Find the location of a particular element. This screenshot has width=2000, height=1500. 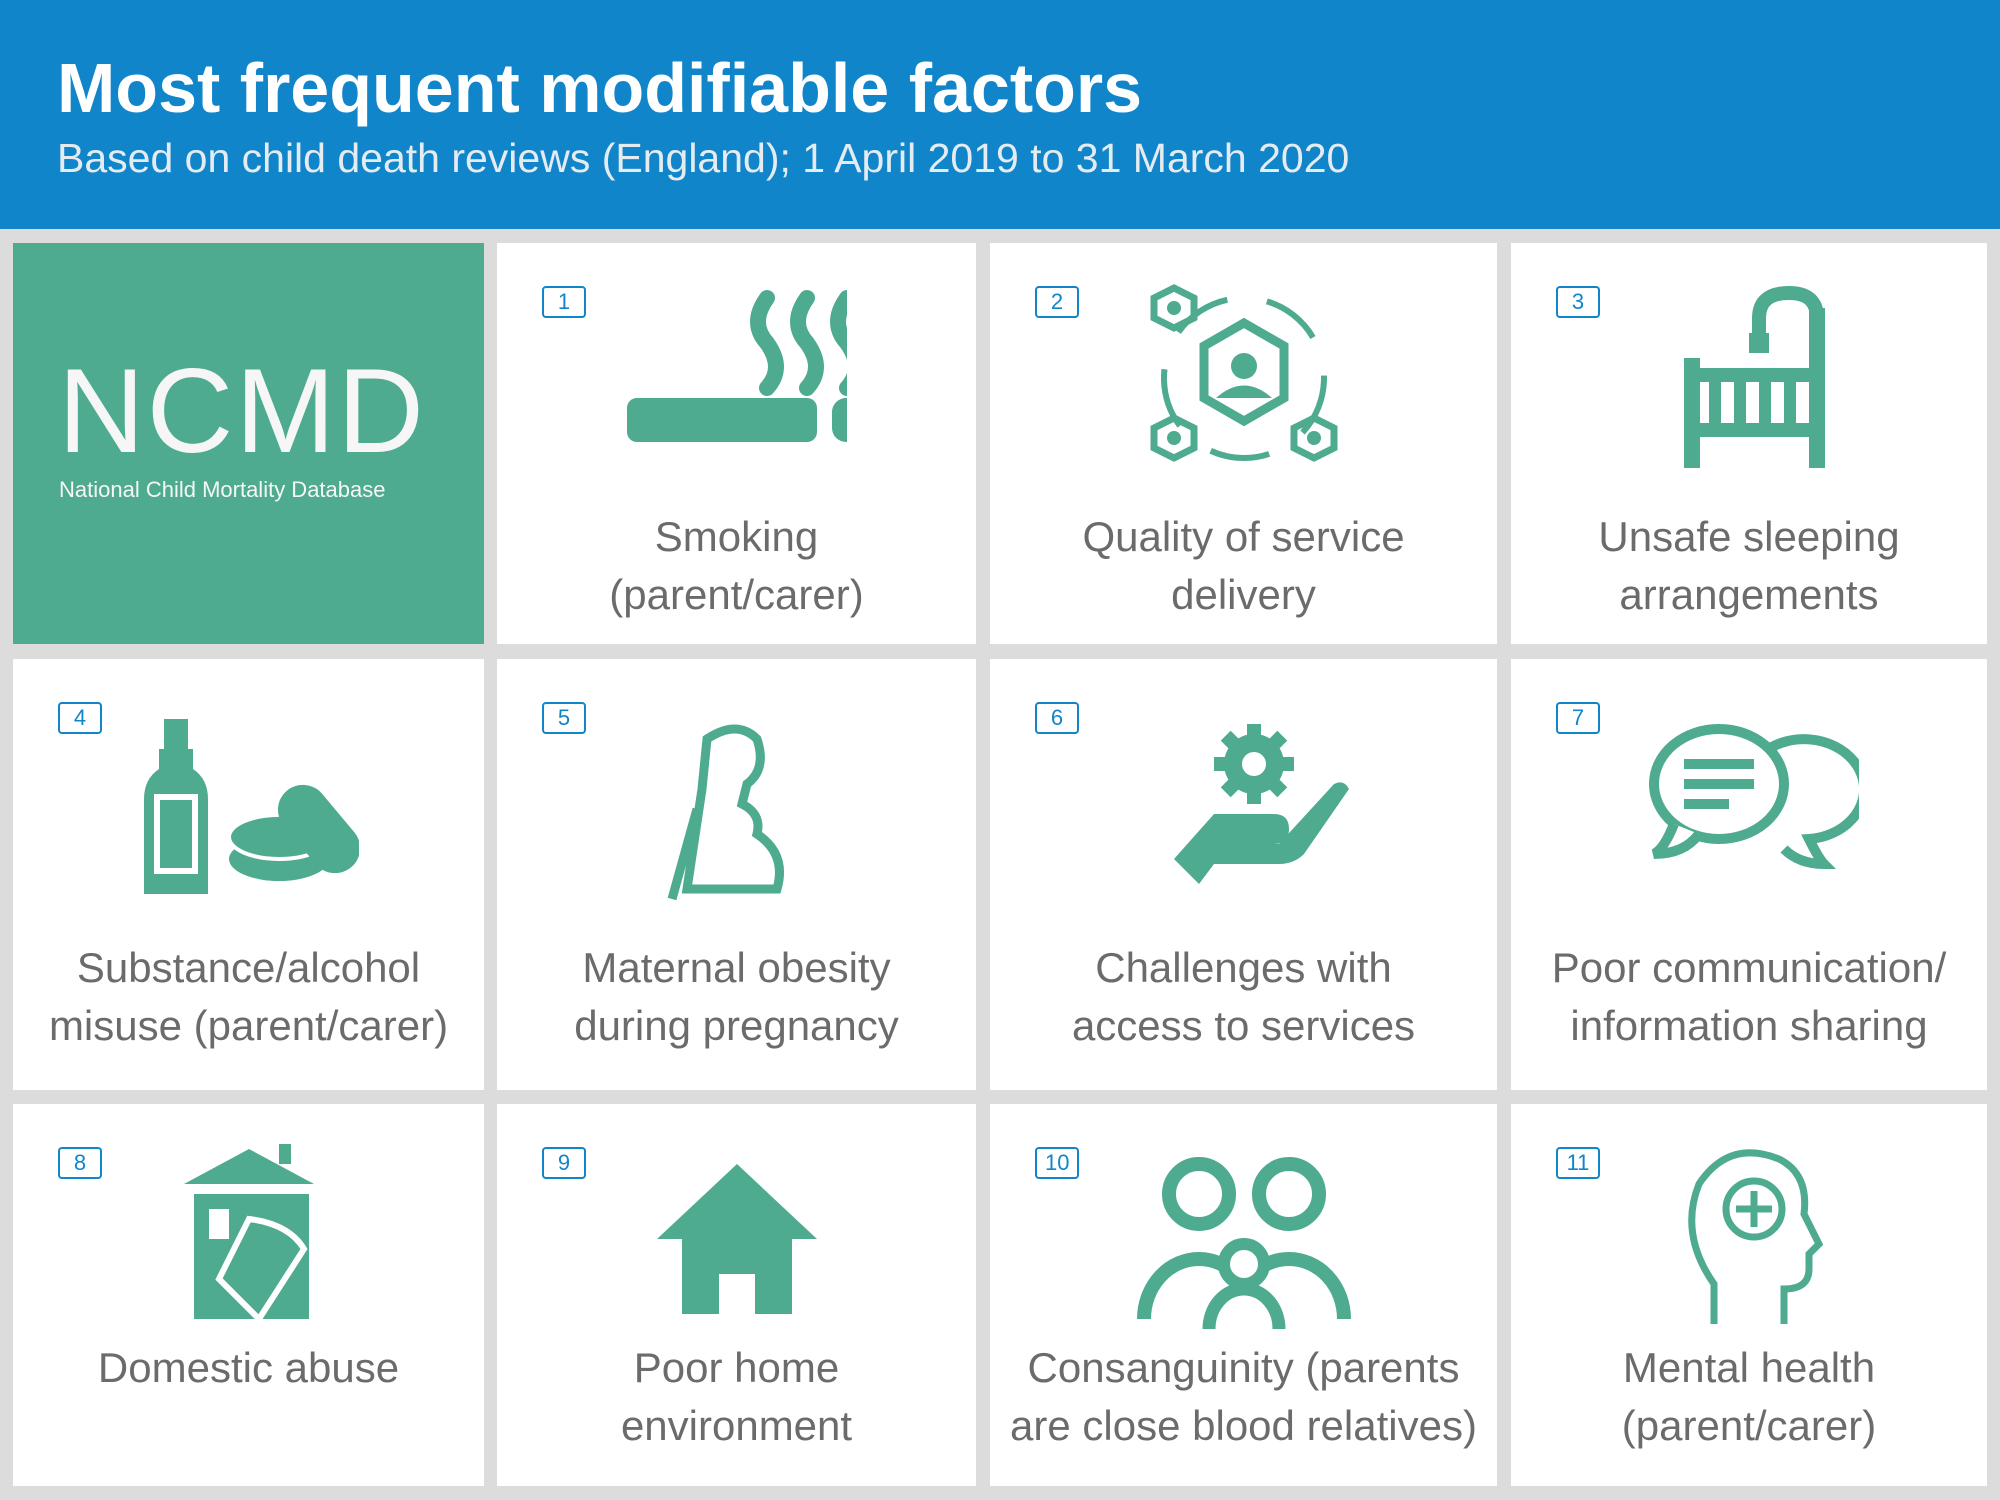

factor-label-line1: Unsafe sleeping is located at coordinates (1749, 536).